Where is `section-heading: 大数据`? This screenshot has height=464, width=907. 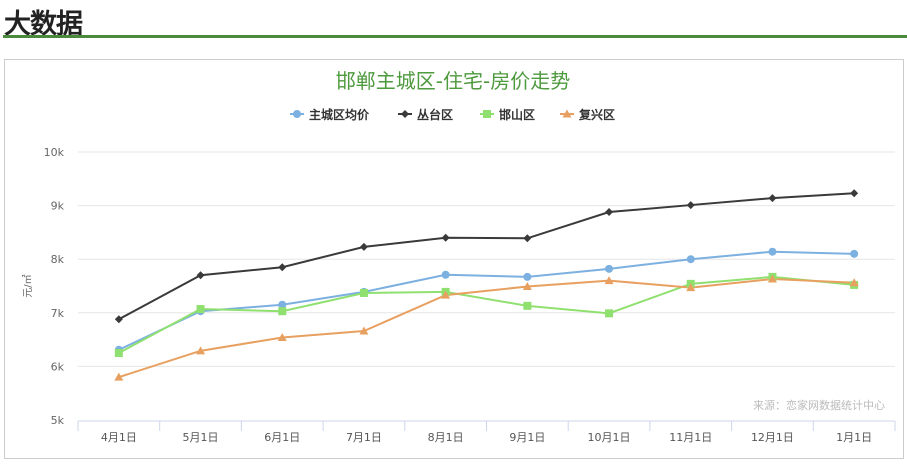 section-heading: 大数据 is located at coordinates (43, 24).